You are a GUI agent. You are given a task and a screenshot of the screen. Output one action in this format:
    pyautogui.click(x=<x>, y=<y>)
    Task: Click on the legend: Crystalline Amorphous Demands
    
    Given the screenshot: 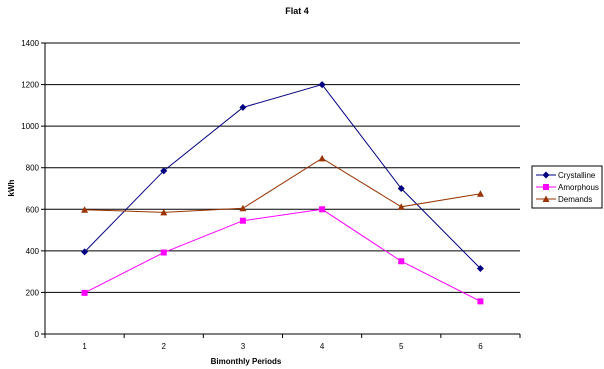 What is the action you would take?
    pyautogui.click(x=567, y=187)
    